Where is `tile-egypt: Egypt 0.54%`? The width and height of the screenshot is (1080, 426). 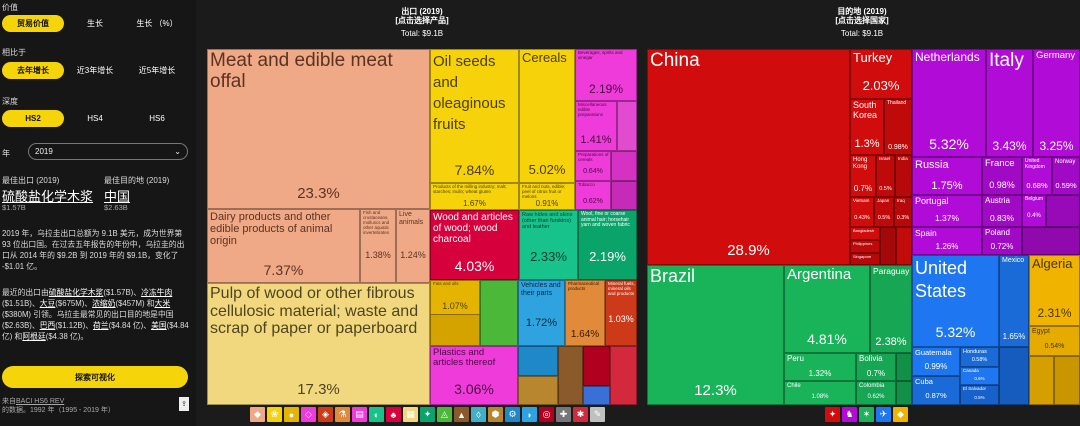 tile-egypt: Egypt 0.54% is located at coordinates (1054, 341).